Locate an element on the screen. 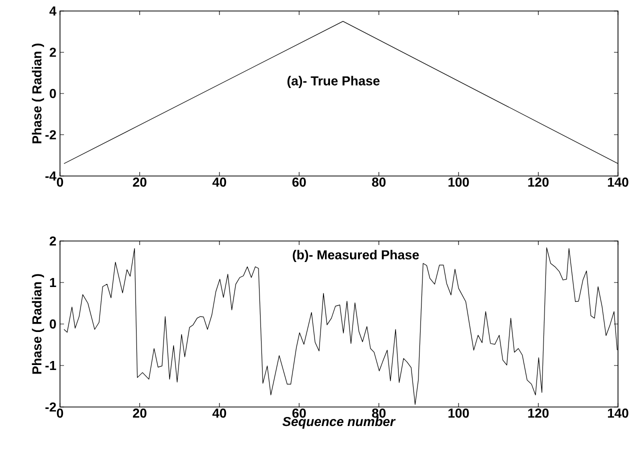 The height and width of the screenshot is (459, 635). y-tick-label: -4 is located at coordinates (50, 176).